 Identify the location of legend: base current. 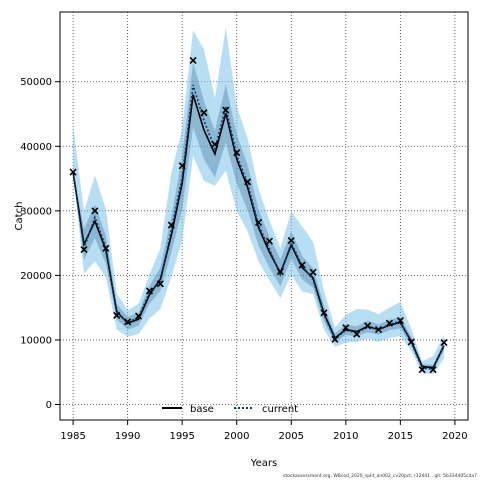
(230, 409).